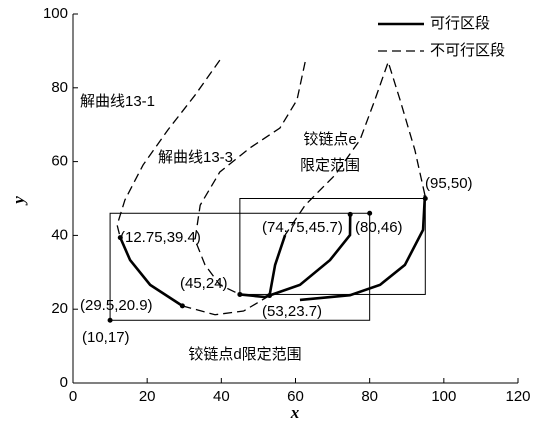 Image resolution: width=557 pixels, height=430 pixels. I want to click on point-label: (95,50), so click(449, 183).